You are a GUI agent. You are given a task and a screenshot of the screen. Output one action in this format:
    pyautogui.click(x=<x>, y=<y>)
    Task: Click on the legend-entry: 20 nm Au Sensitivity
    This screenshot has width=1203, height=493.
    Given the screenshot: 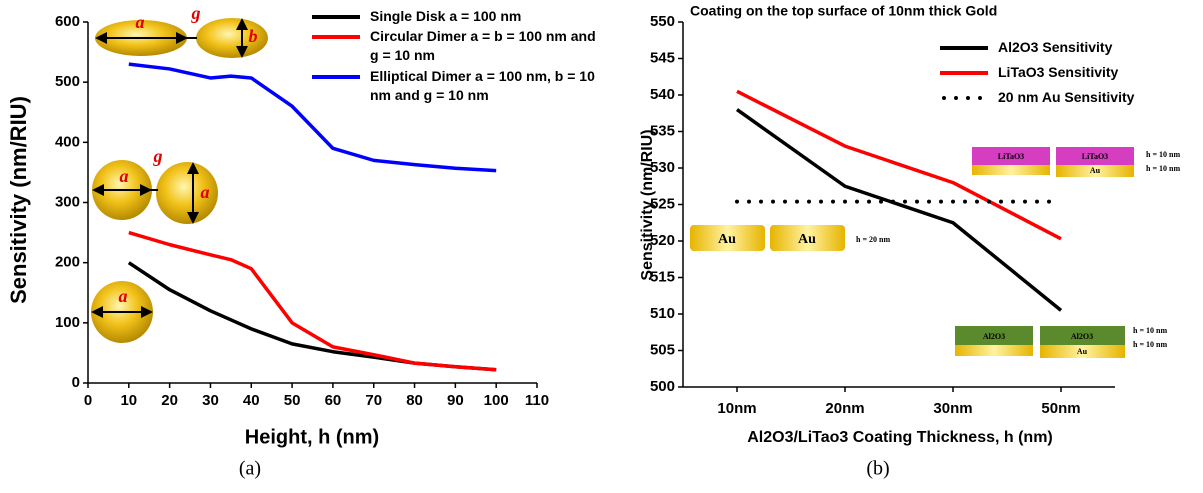 What is the action you would take?
    pyautogui.click(x=1066, y=97)
    